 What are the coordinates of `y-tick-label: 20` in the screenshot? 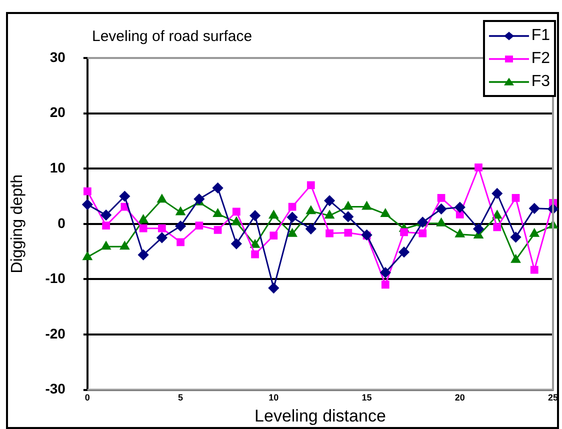 It's located at (58, 112).